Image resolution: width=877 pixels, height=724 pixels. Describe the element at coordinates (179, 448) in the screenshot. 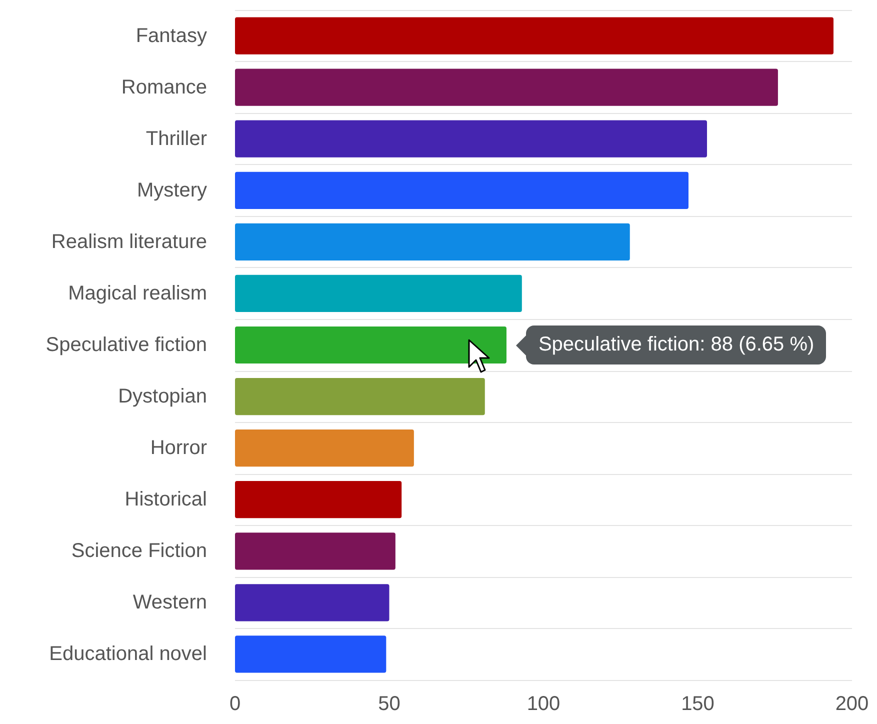

I see `y-tick-label: Horror` at that location.